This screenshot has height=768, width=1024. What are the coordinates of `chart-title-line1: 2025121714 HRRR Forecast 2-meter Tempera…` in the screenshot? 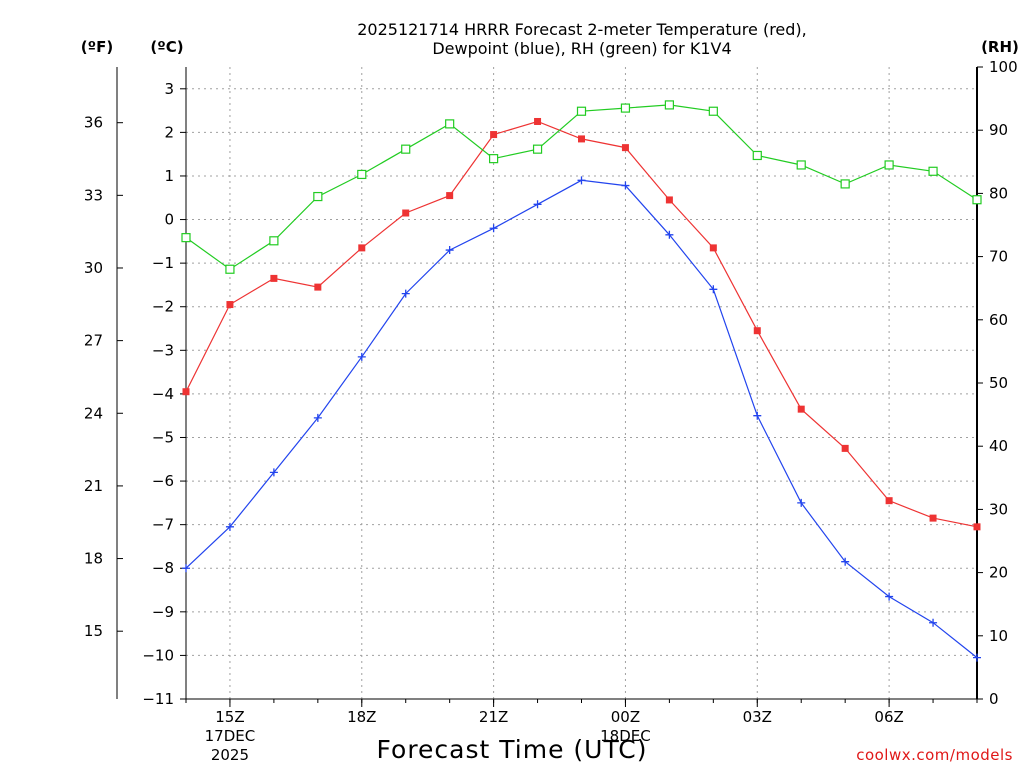 It's located at (582, 29).